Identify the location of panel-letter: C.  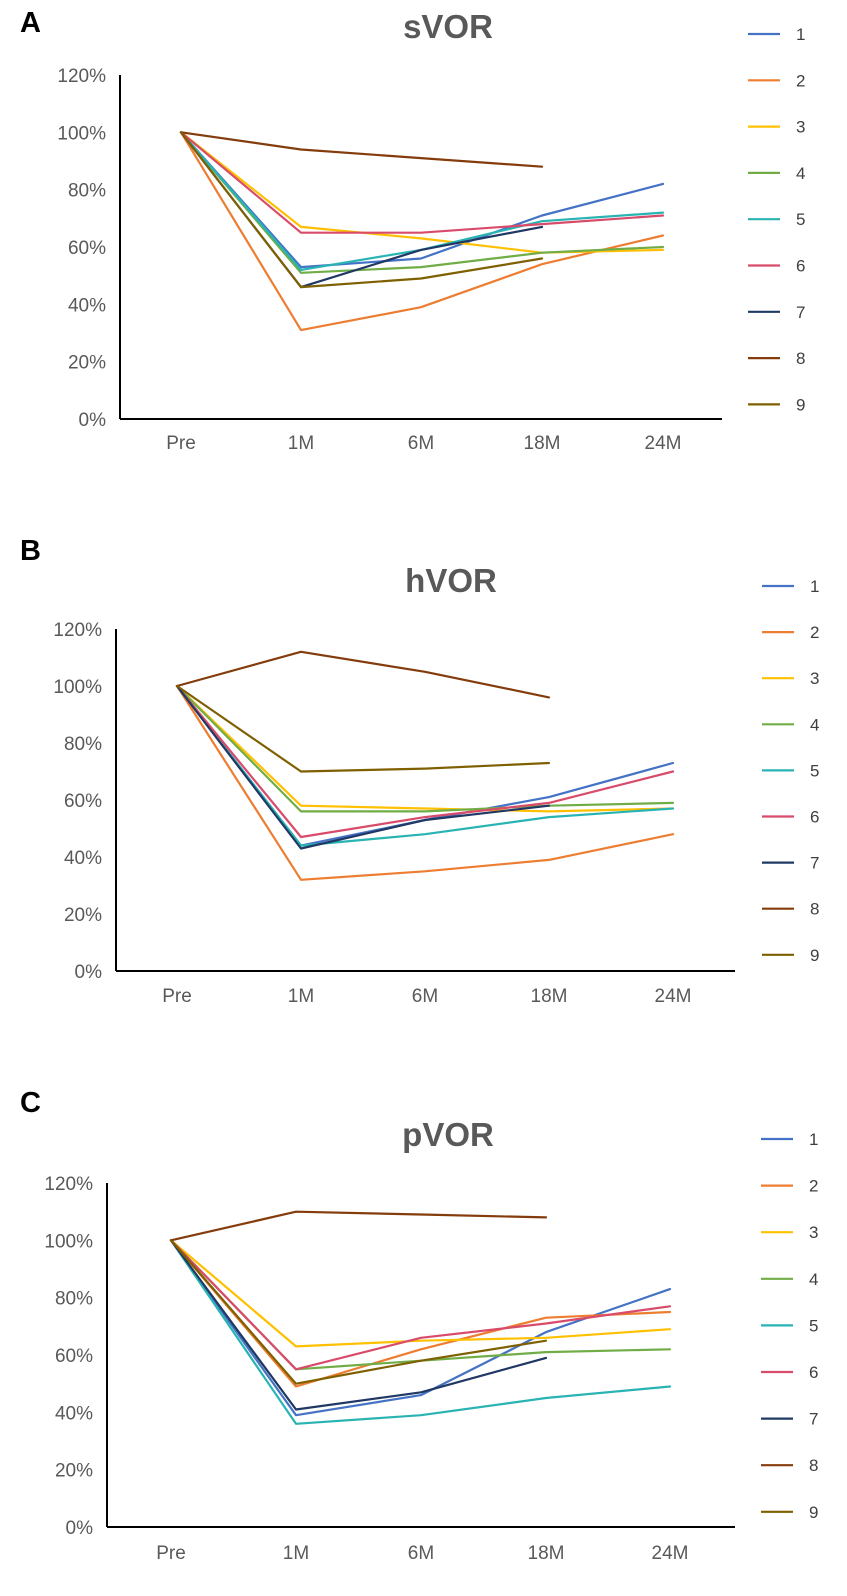
(30, 1103).